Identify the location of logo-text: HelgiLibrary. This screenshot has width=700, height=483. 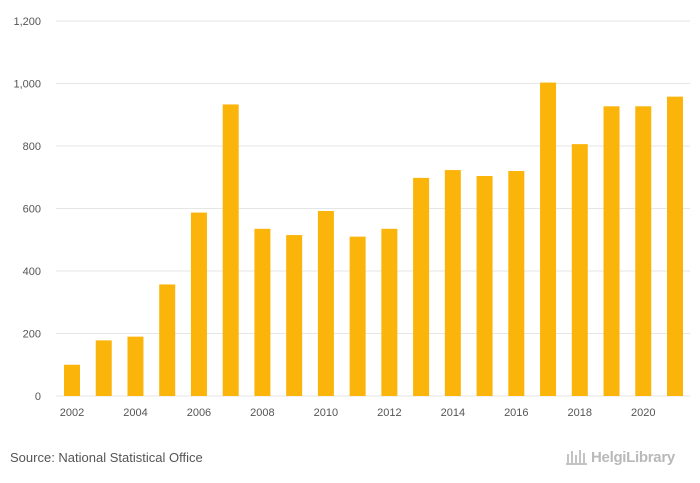
(633, 457).